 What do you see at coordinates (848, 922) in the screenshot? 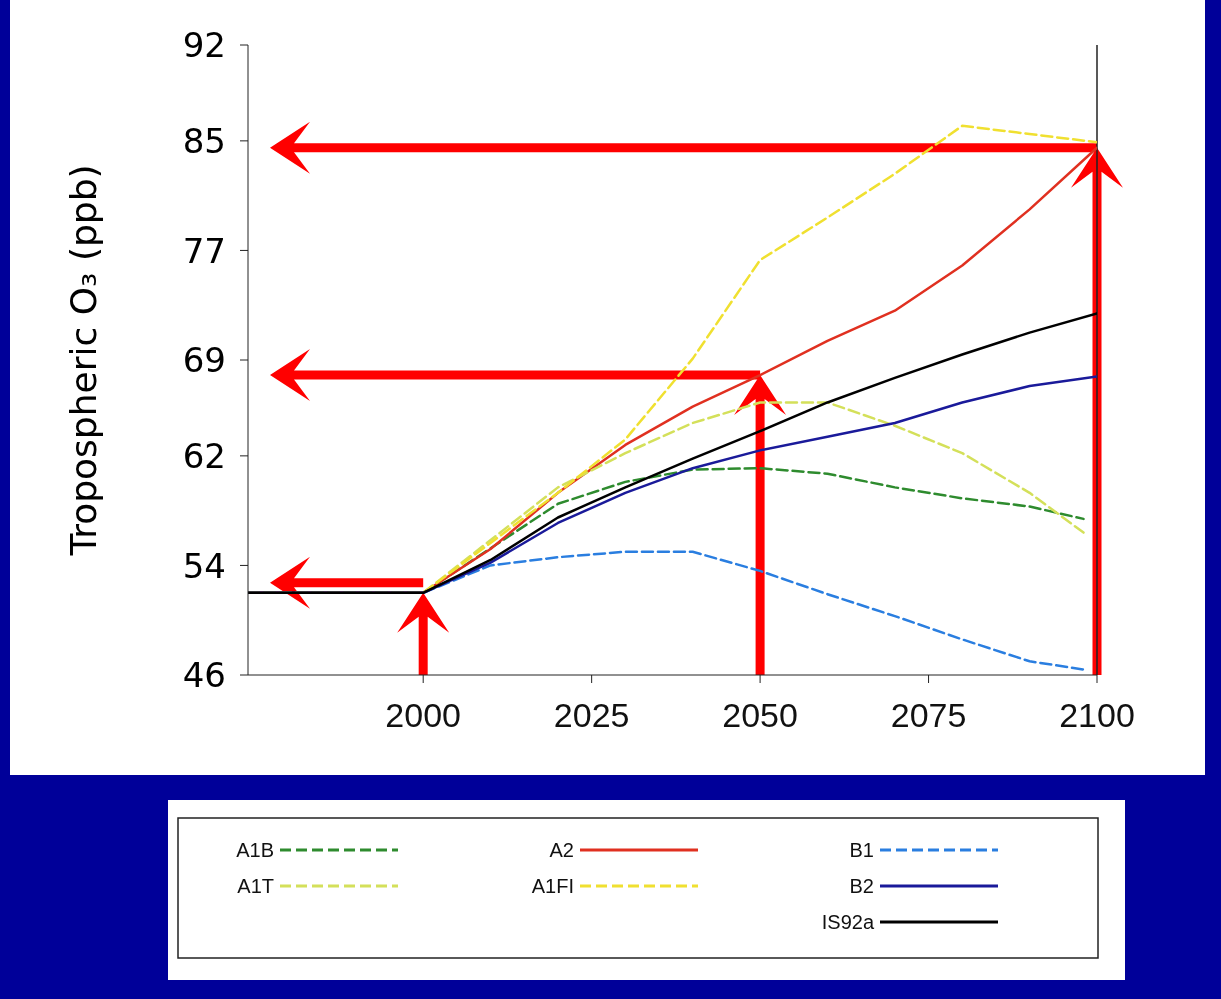
I see `legend-label: IS92a` at bounding box center [848, 922].